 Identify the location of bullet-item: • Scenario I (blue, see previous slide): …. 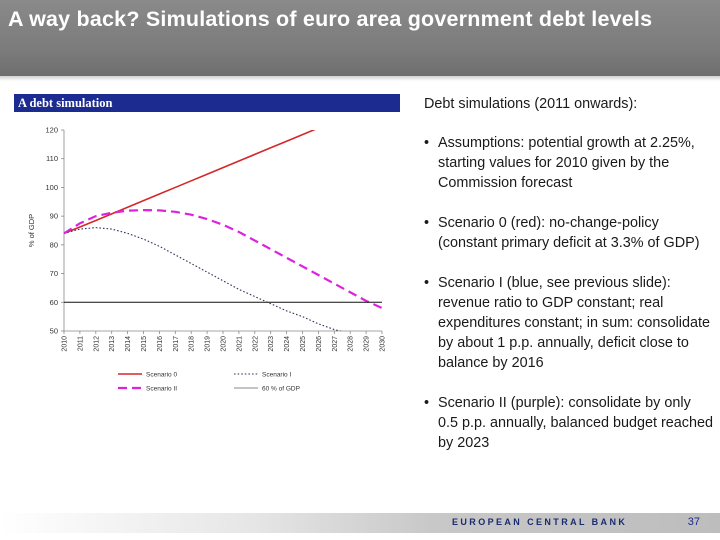
(569, 323).